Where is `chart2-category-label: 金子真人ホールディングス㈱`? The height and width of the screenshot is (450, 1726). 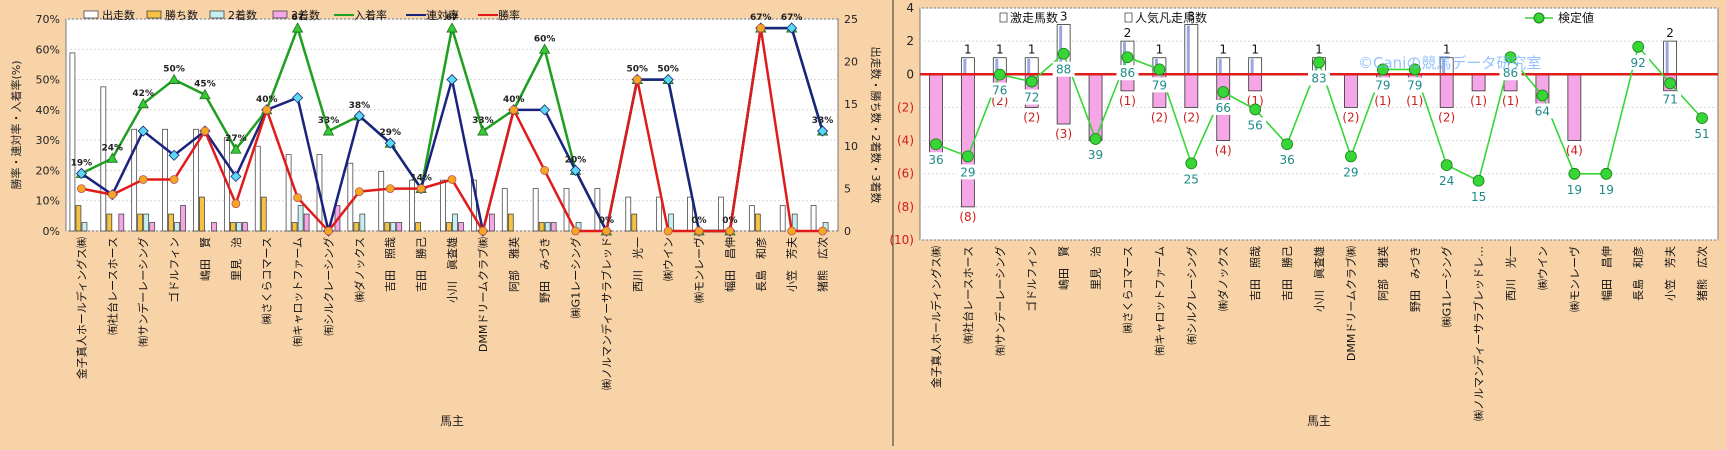 chart2-category-label: 金子真人ホールディングス㈱ is located at coordinates (936, 317).